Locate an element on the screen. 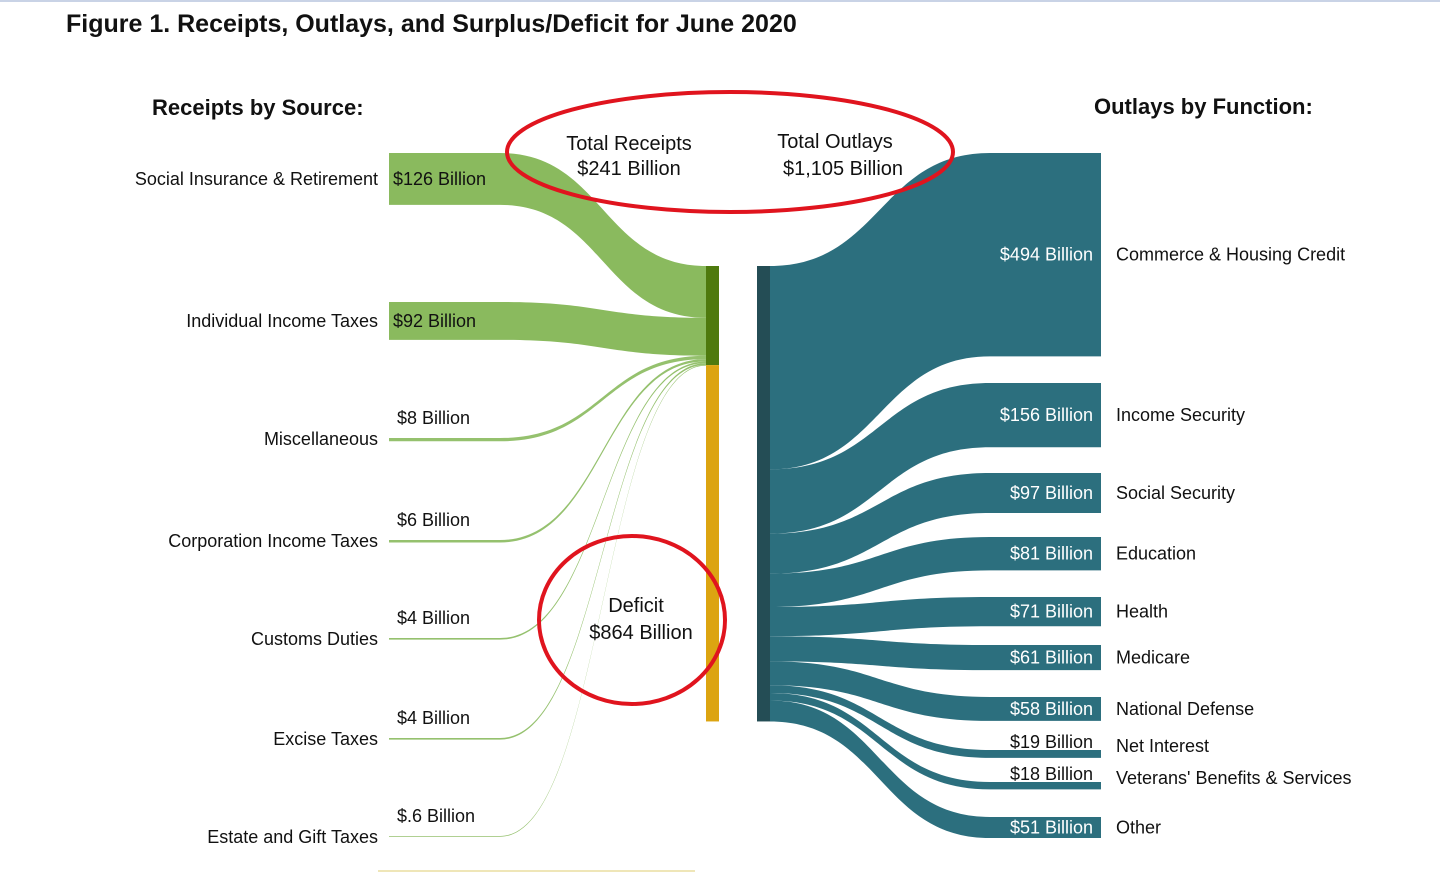 This screenshot has width=1440, height=873. deficit-value: $864 Billion is located at coordinates (640, 633).